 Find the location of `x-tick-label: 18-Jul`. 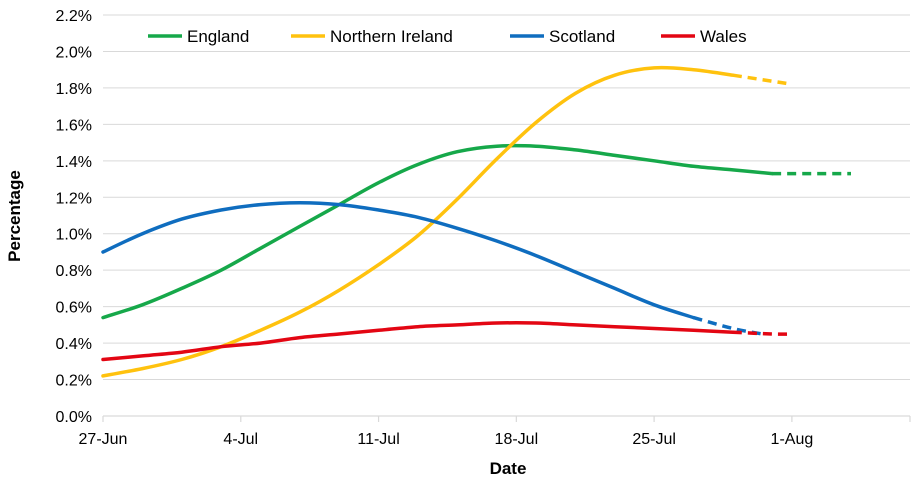

x-tick-label: 18-Jul is located at coordinates (517, 439).